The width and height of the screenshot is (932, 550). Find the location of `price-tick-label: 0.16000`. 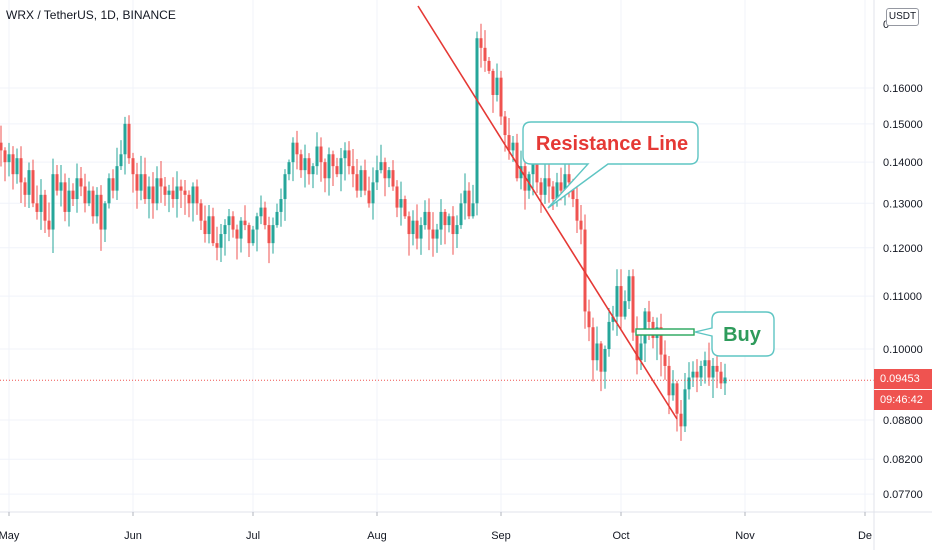

price-tick-label: 0.16000 is located at coordinates (903, 89).